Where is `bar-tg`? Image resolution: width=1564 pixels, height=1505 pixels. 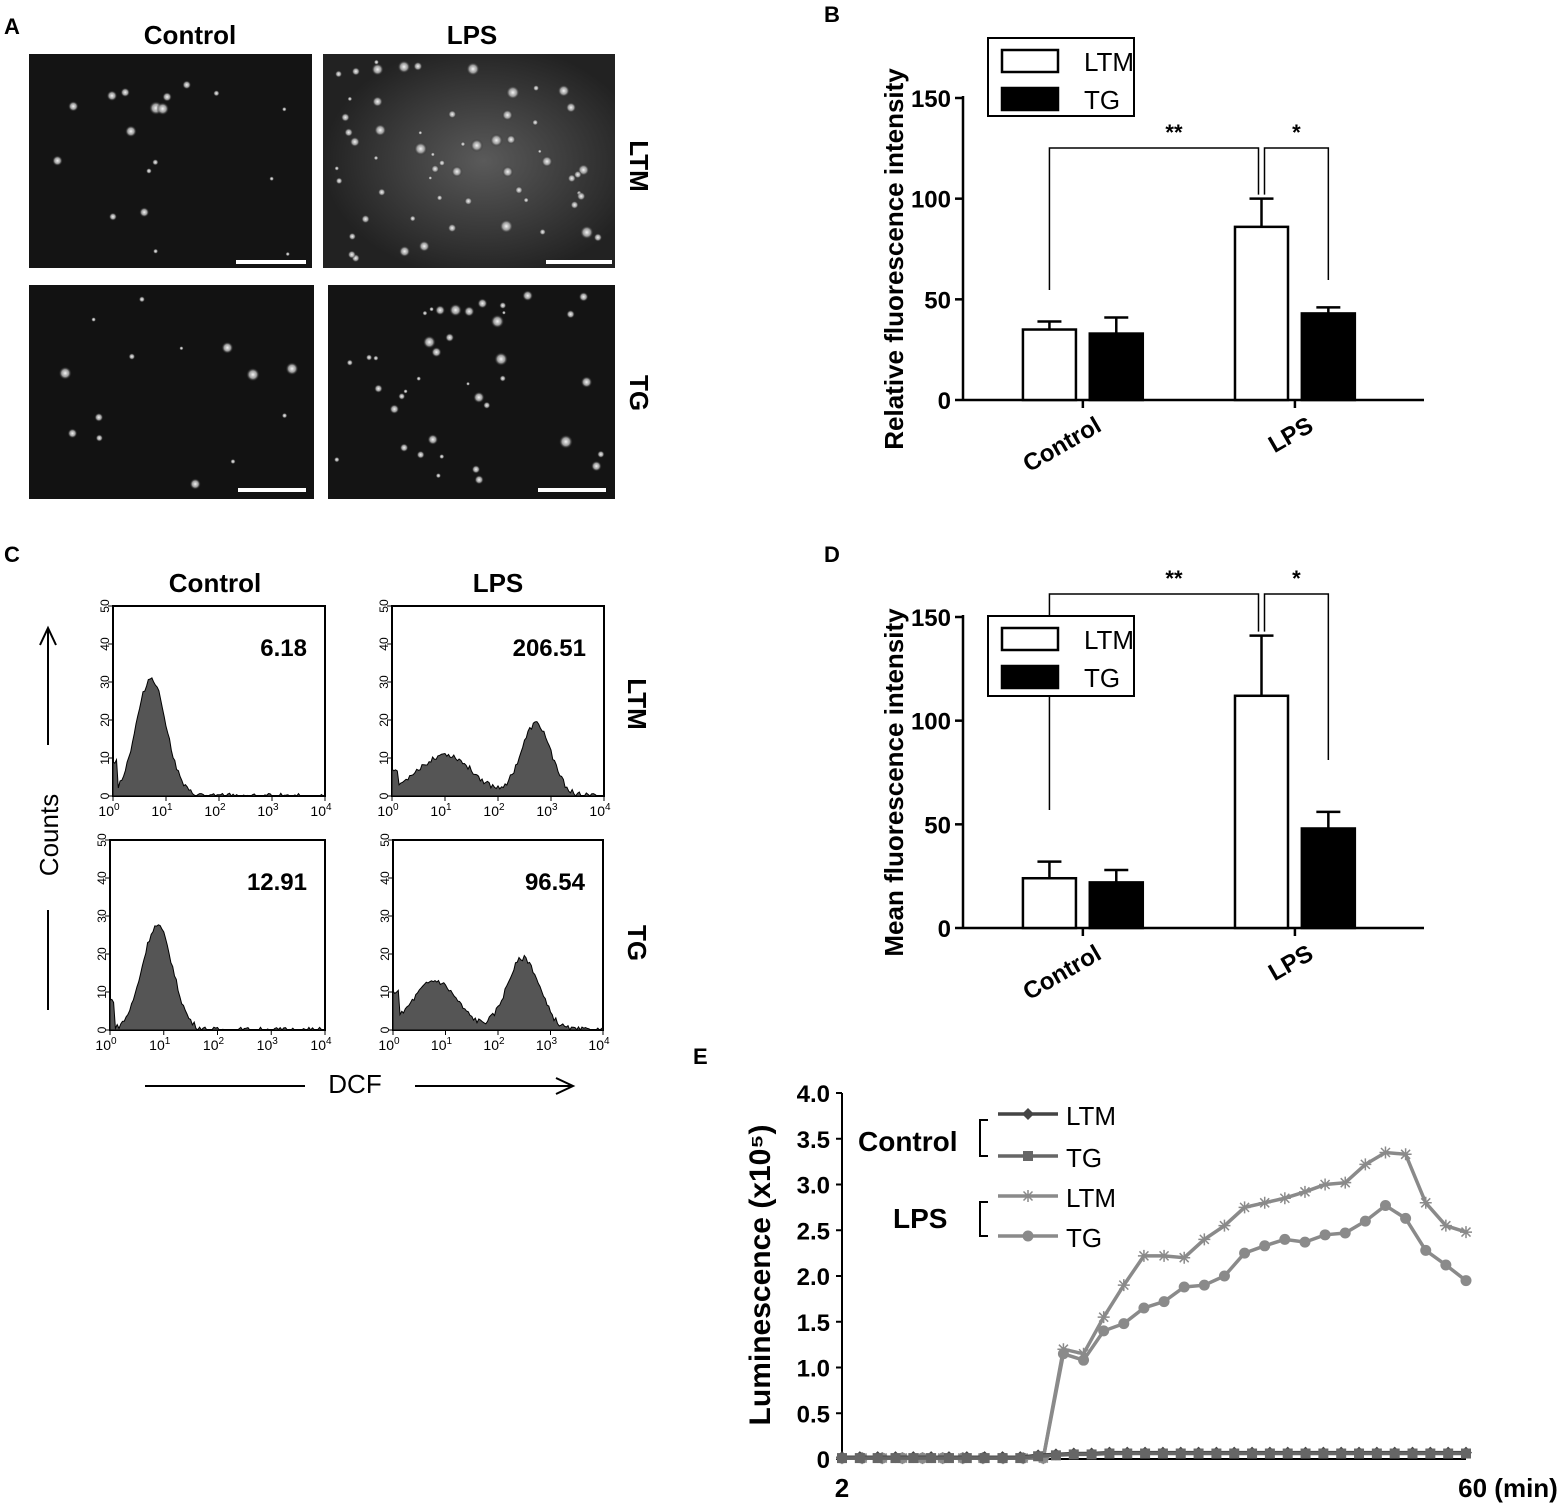
bar-tg is located at coordinates (1328, 878).